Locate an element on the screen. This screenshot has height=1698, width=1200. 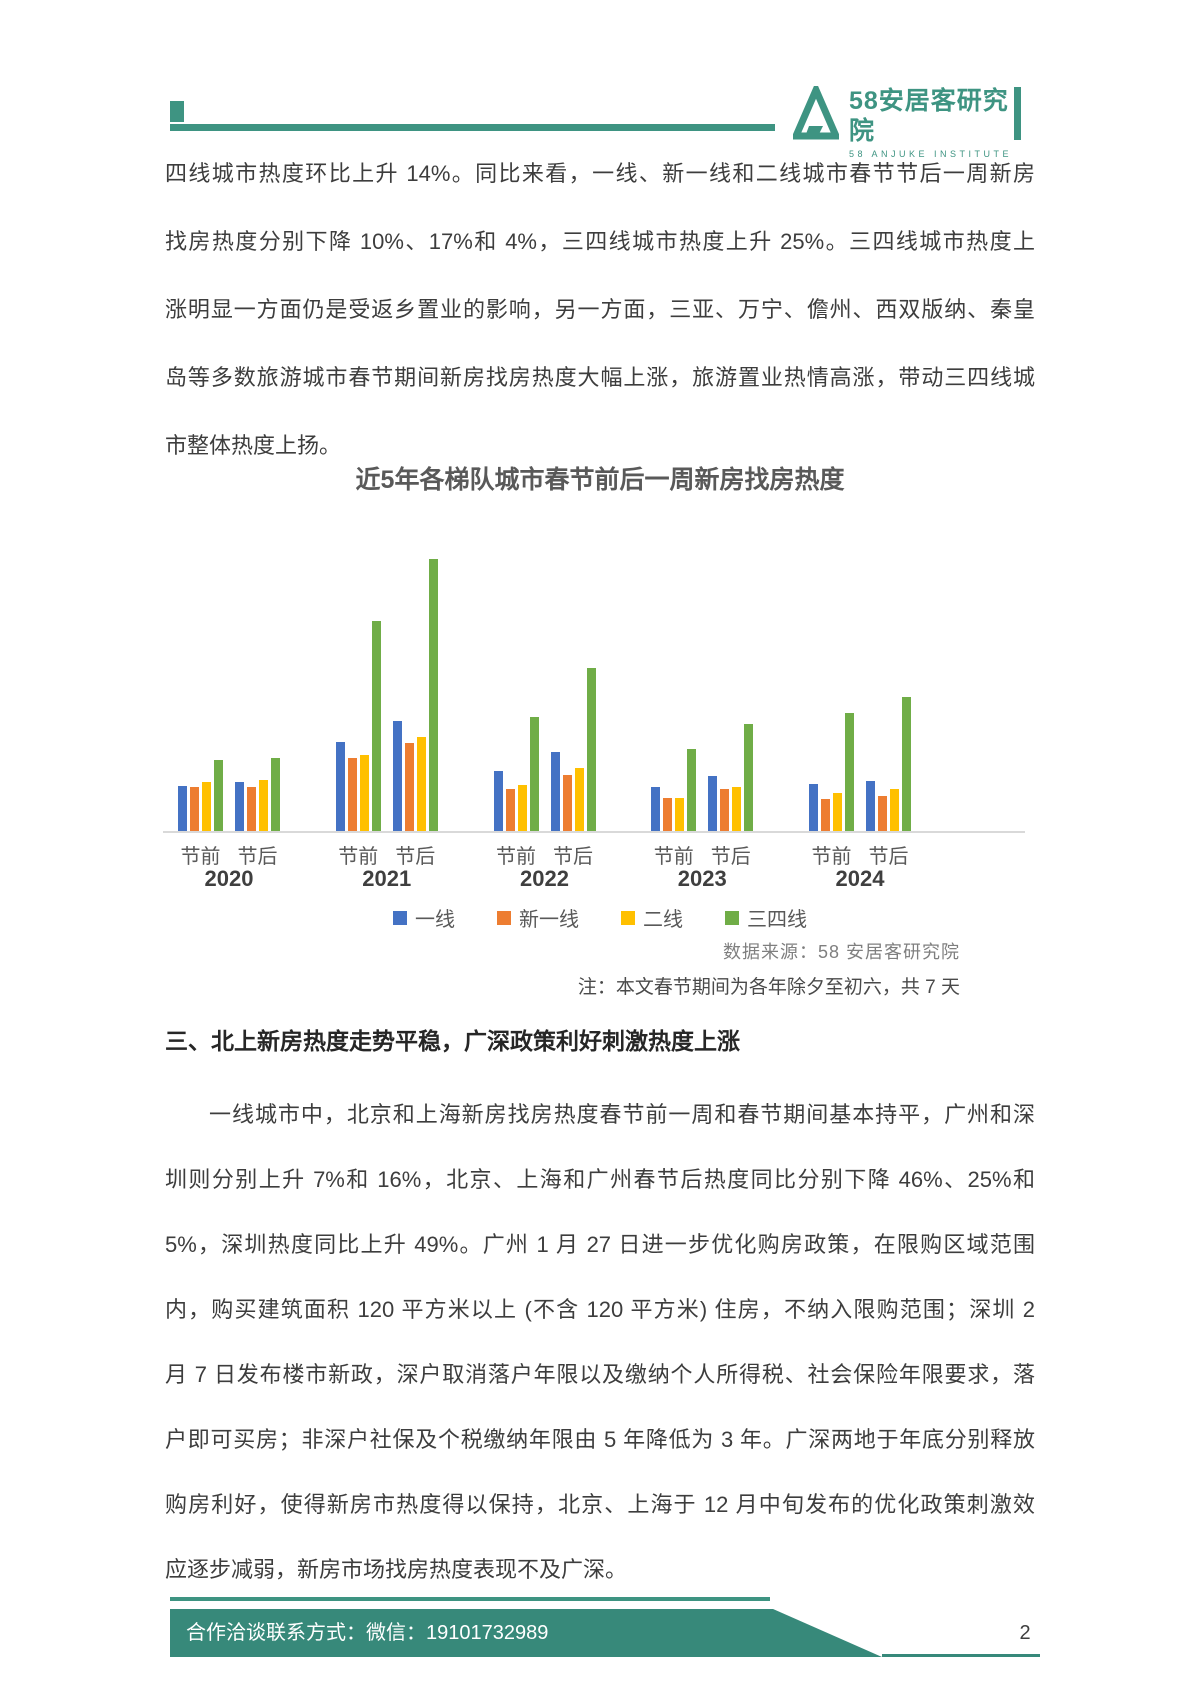
year-label: 2022 is located at coordinates (544, 878).